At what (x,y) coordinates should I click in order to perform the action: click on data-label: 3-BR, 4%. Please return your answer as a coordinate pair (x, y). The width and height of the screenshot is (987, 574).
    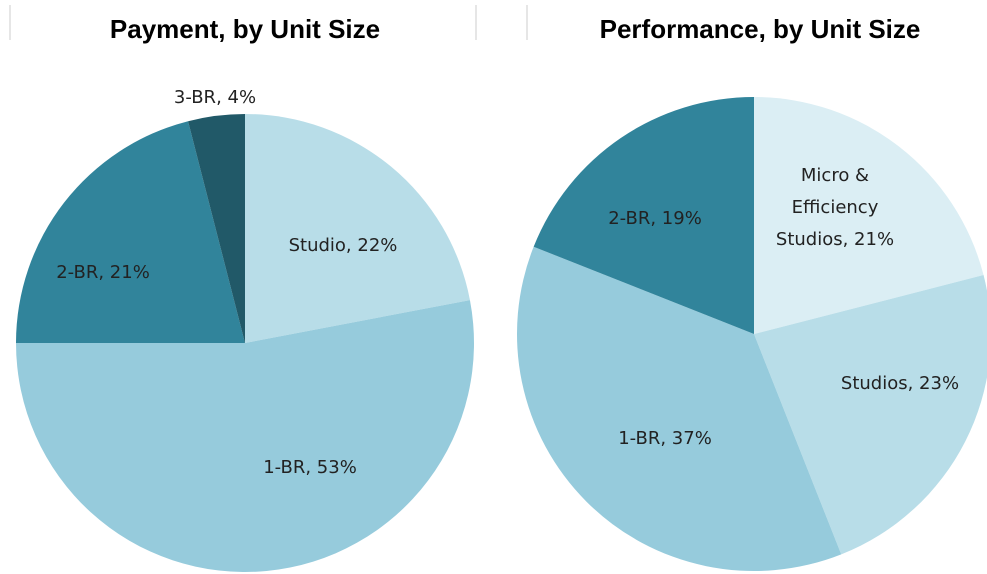
    Looking at the image, I should click on (215, 97).